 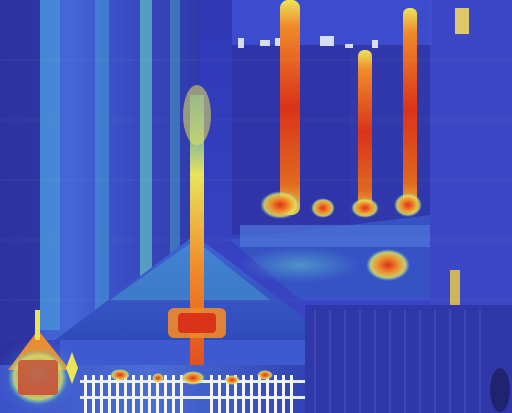 What do you see at coordinates (197, 115) in the screenshot?
I see `center-beam-glow` at bounding box center [197, 115].